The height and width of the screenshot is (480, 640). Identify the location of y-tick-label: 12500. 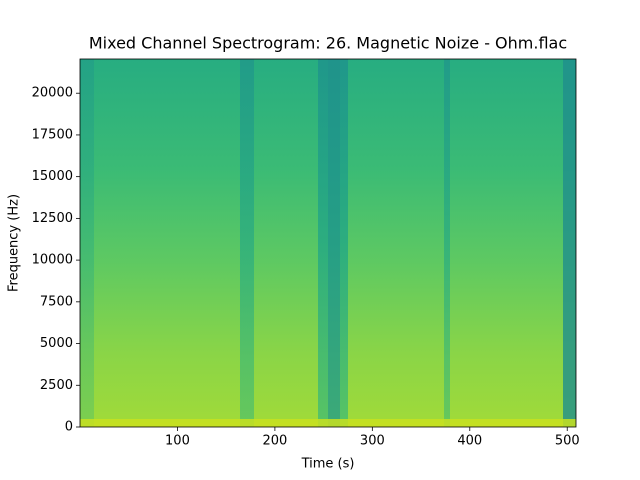
(52, 218).